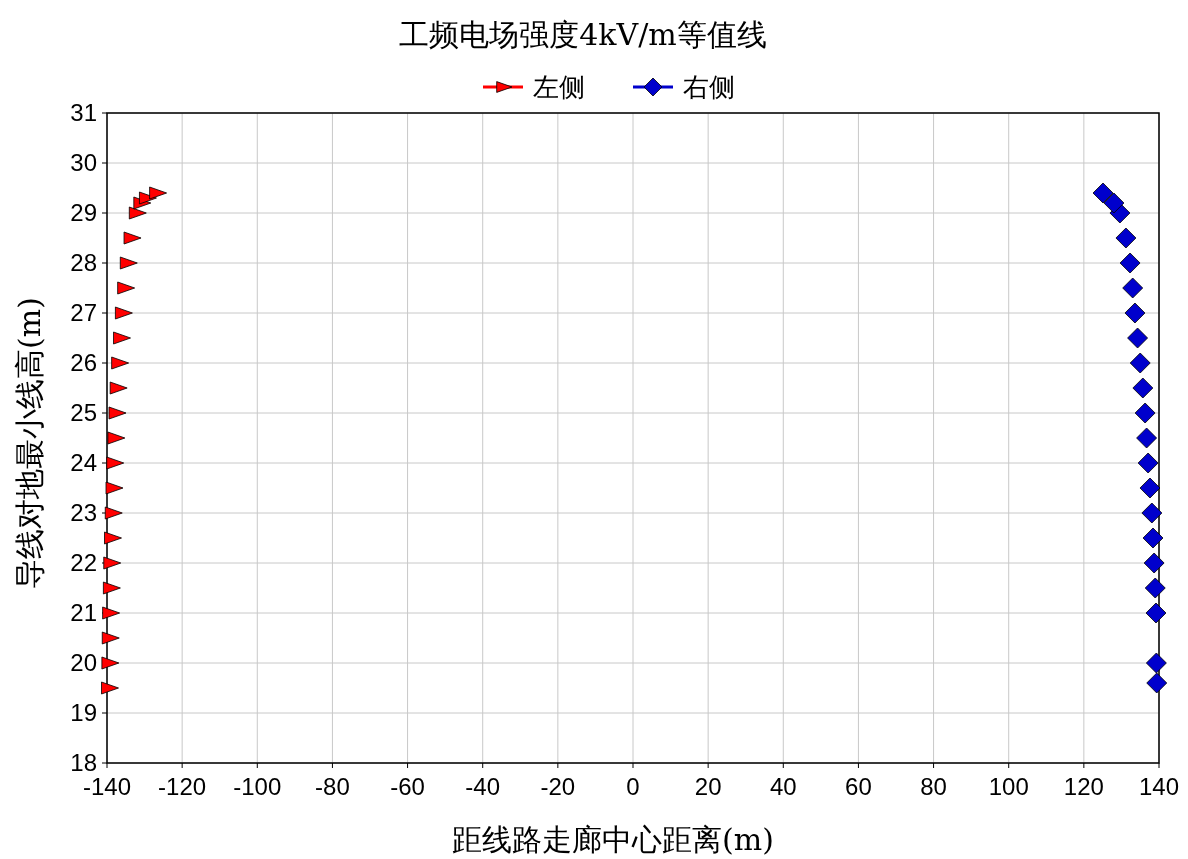  Describe the element at coordinates (483, 786) in the screenshot. I see `x-tick-label: -40` at that location.